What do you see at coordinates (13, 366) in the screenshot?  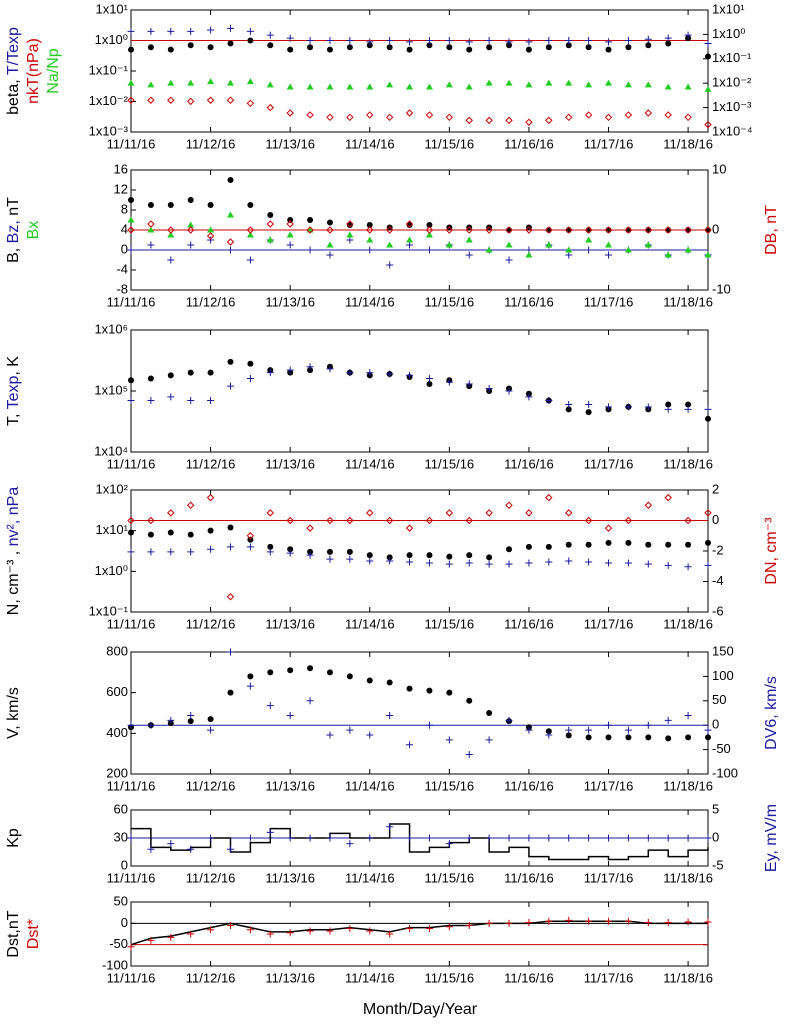 I see `axis-title-part: , K` at bounding box center [13, 366].